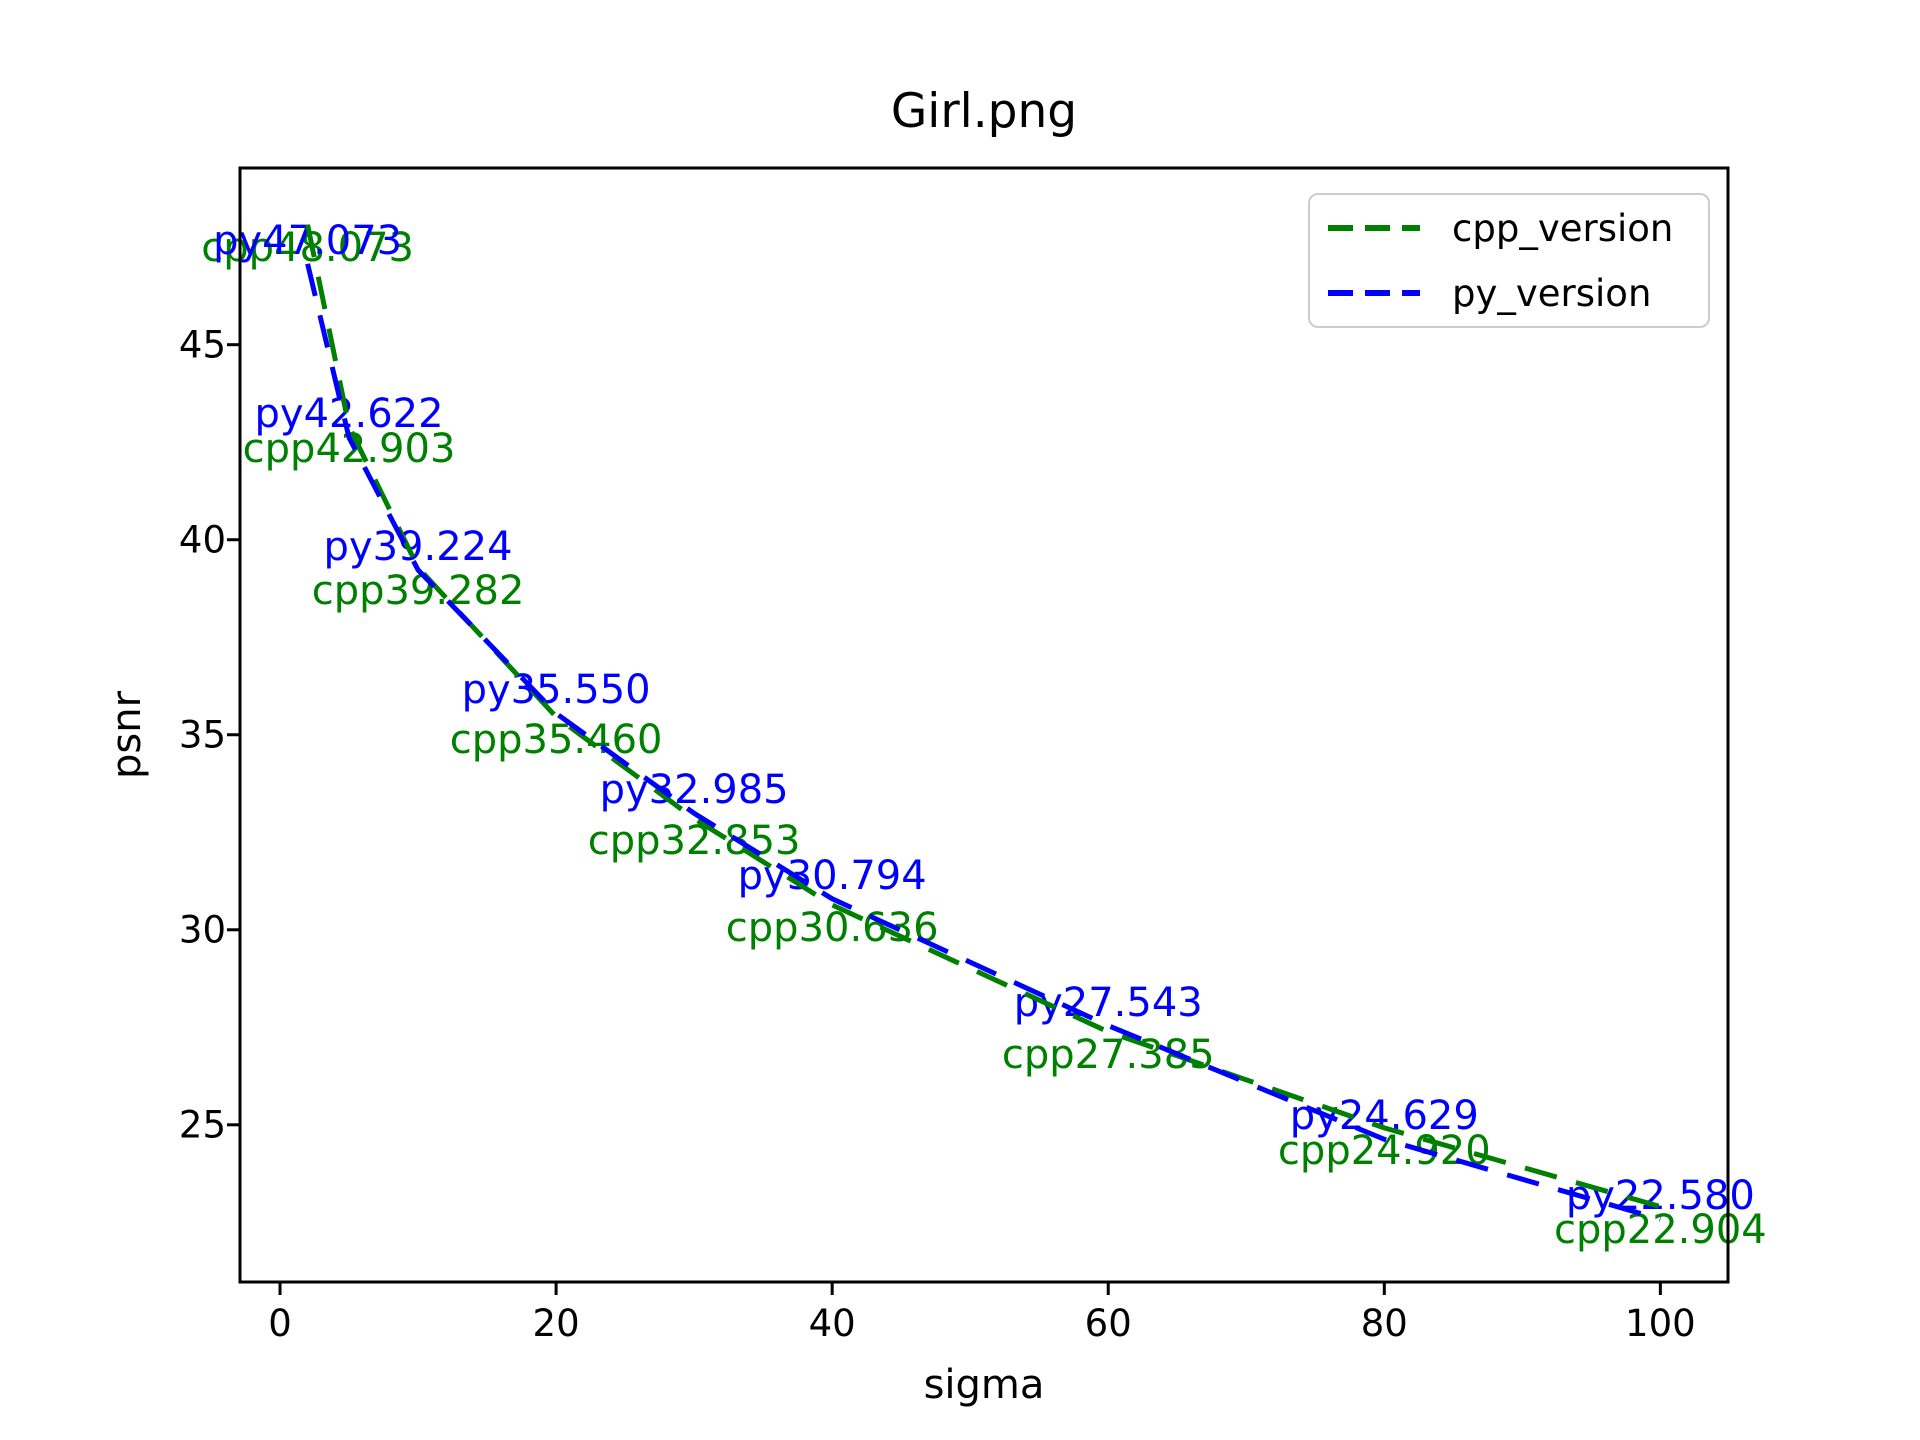 This screenshot has height=1440, width=1920. I want to click on x-tick-label-80: 80, so click(1384, 1323).